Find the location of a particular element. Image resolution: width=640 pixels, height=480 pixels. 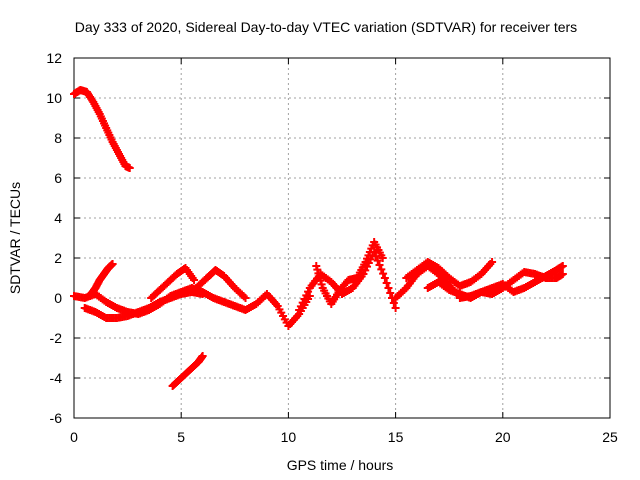

y-tick-label: -6 is located at coordinates (56, 418).